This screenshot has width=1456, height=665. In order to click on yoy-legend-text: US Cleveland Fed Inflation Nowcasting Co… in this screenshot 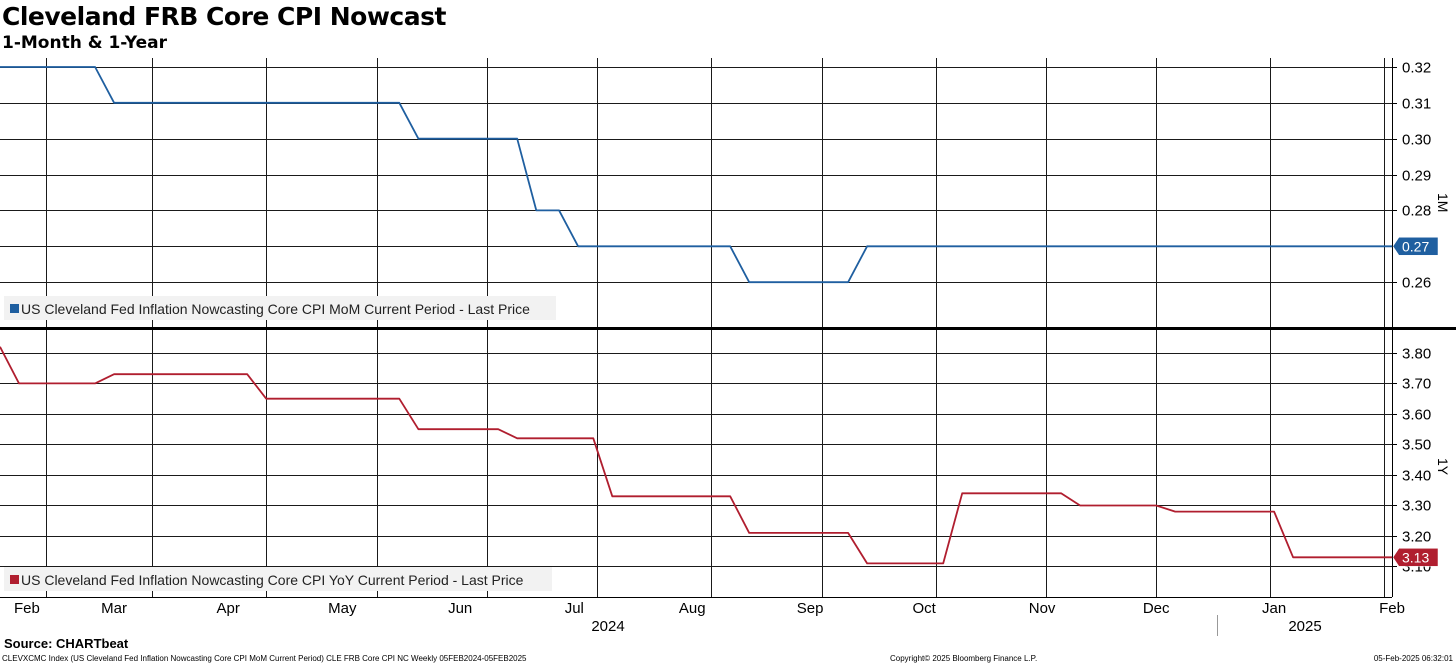, I will do `click(272, 580)`.